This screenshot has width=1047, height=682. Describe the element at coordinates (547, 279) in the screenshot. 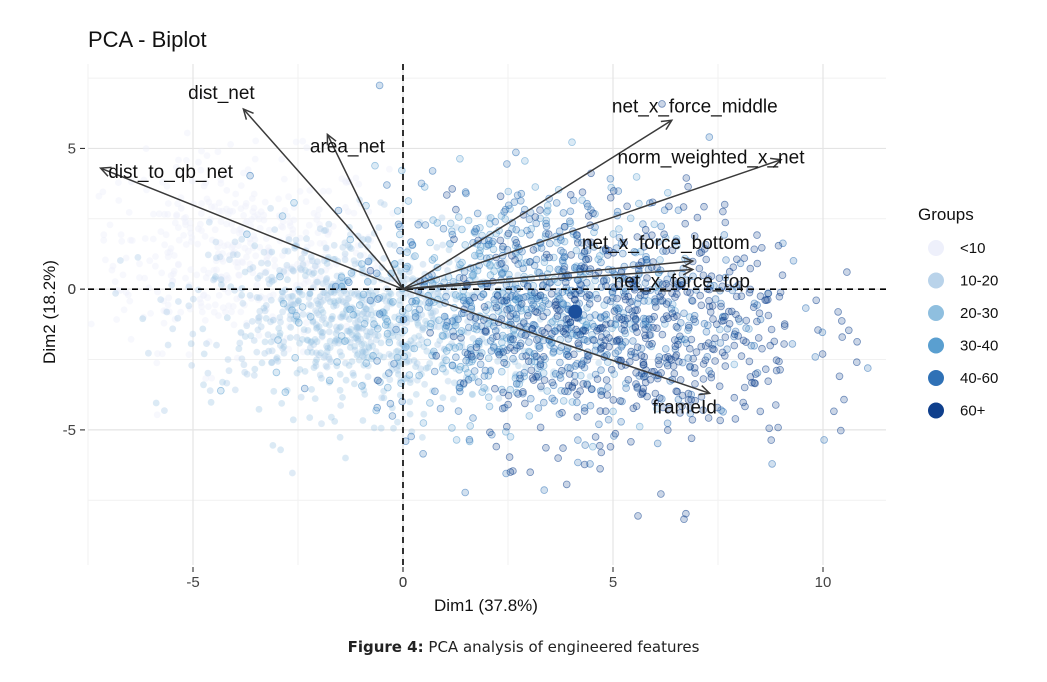

I see `loading-arrow-net_x_force_top` at that location.